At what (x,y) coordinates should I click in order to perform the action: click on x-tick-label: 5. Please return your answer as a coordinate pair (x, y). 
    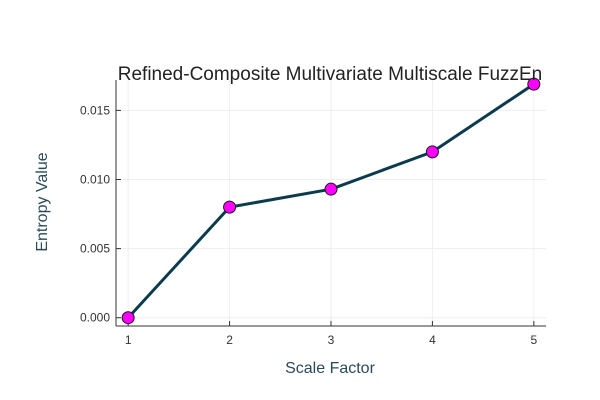
    Looking at the image, I should click on (533, 340).